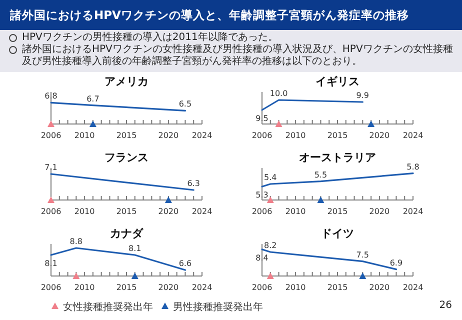  What do you see at coordinates (270, 245) in the screenshot?
I see `data-label: 8.2` at bounding box center [270, 245].